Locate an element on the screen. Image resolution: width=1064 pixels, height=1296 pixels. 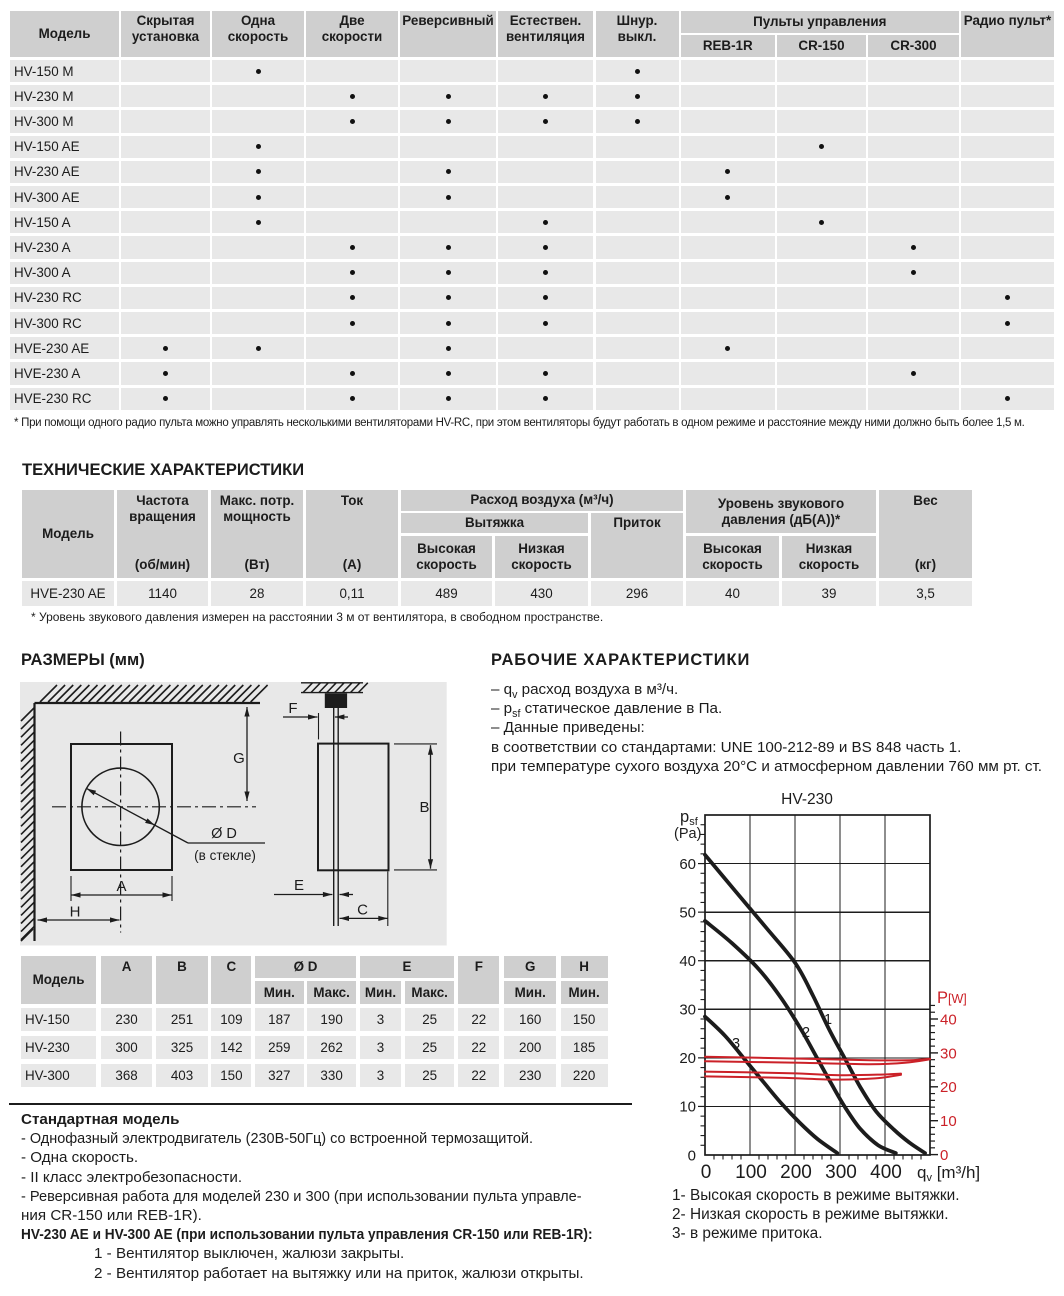
svg-text: A is located at coordinates (121, 886).